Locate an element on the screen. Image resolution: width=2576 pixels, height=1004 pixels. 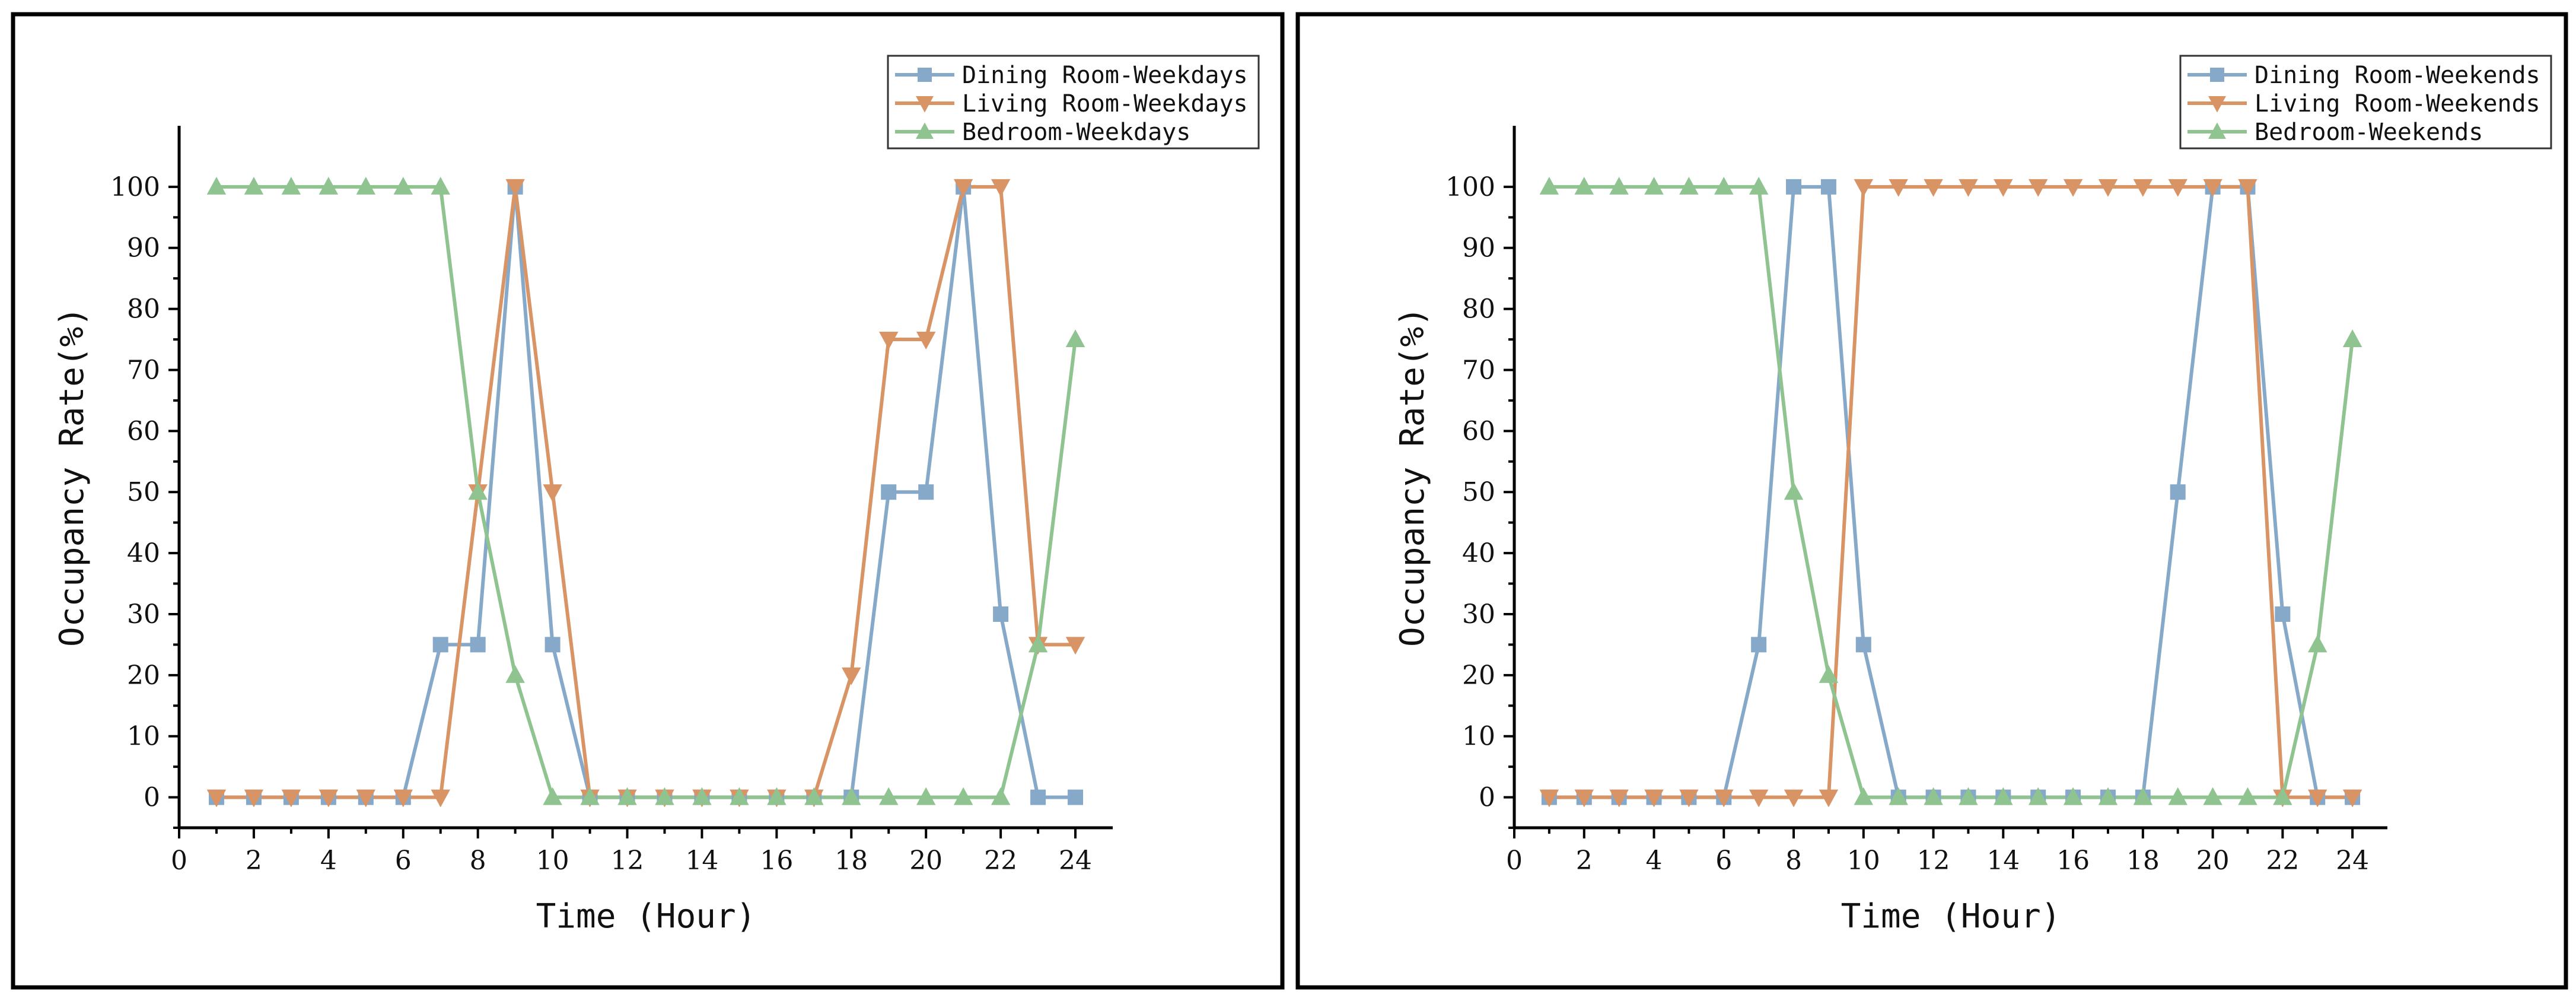
y-tick-label: 40 is located at coordinates (1478, 553).